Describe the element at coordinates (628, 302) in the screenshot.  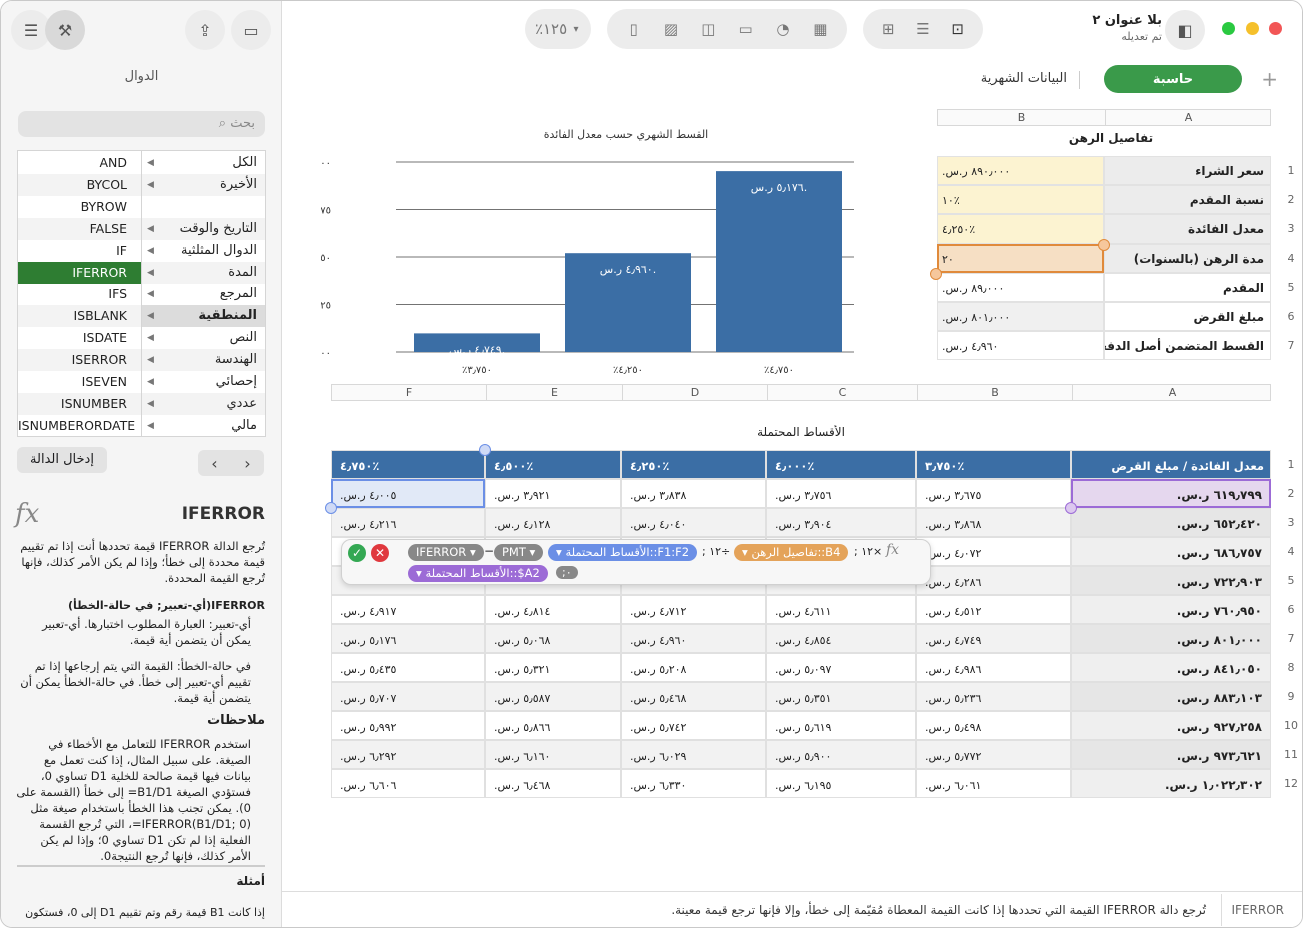
I see `bar` at that location.